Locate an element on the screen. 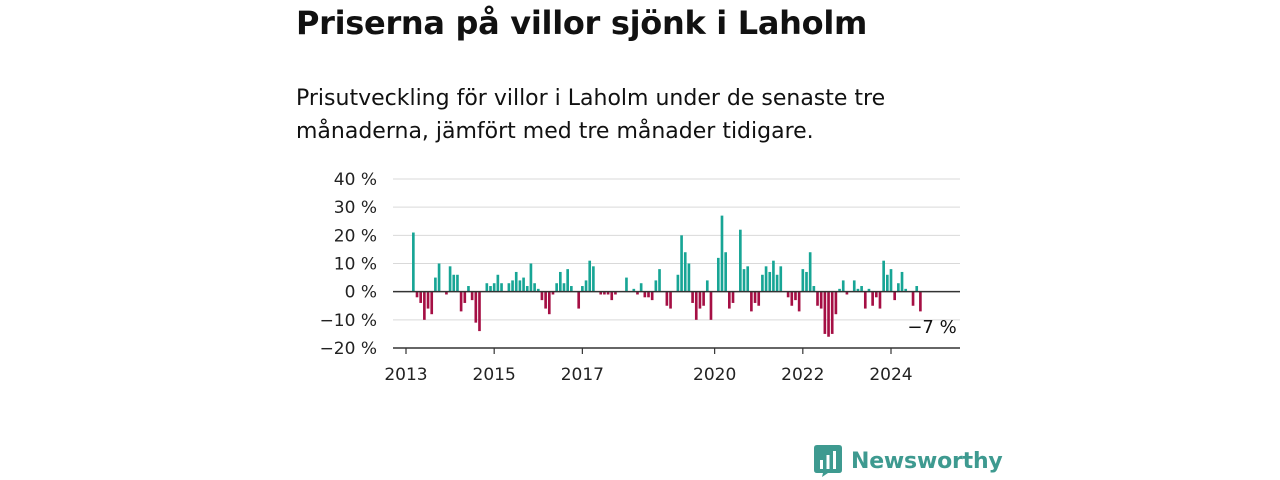 The image size is (1280, 480). x-tick-label: 2013 is located at coordinates (405, 375).